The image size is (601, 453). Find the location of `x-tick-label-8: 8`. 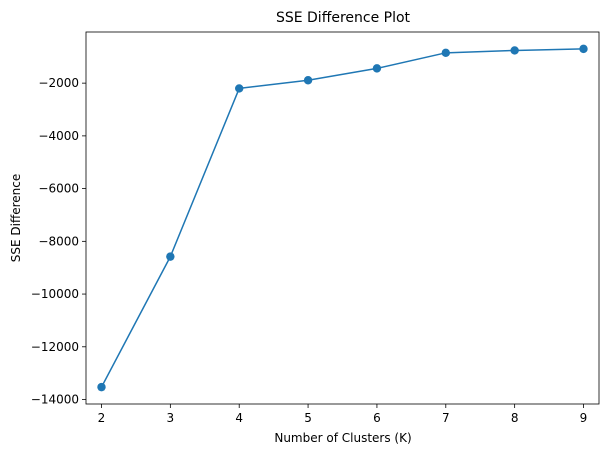

x-tick-label-8: 8 is located at coordinates (515, 418).